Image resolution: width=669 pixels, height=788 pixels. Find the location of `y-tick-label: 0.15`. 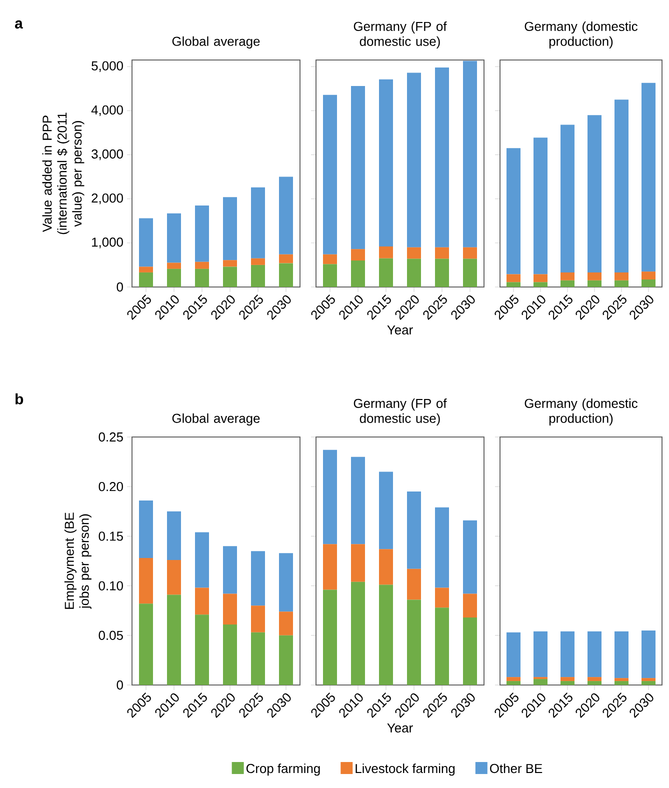

y-tick-label: 0.15 is located at coordinates (110, 536).